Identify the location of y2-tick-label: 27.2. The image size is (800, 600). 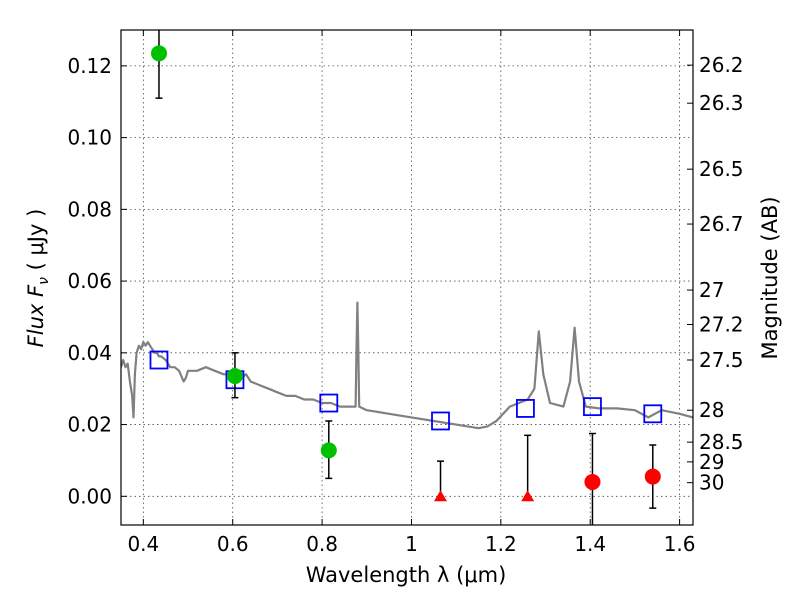
(721, 324).